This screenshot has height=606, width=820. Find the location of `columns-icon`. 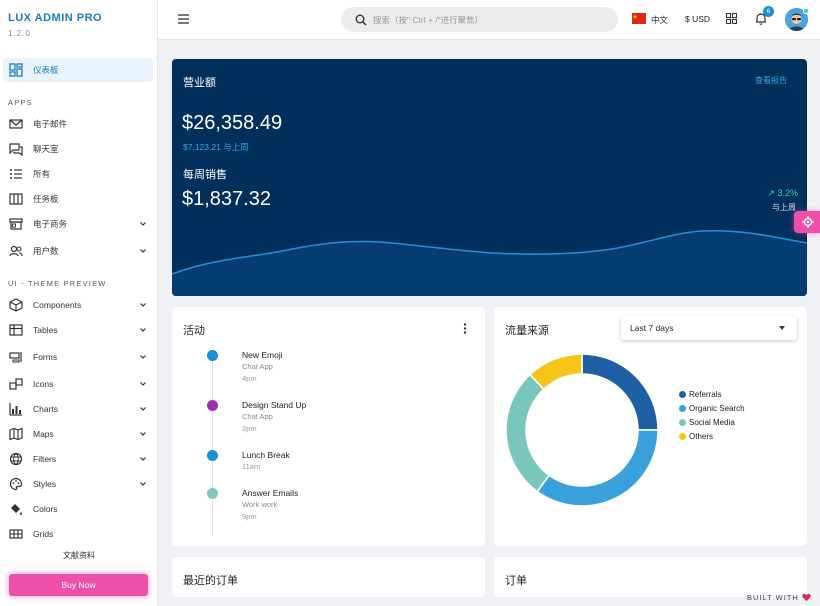

columns-icon is located at coordinates (16, 199).